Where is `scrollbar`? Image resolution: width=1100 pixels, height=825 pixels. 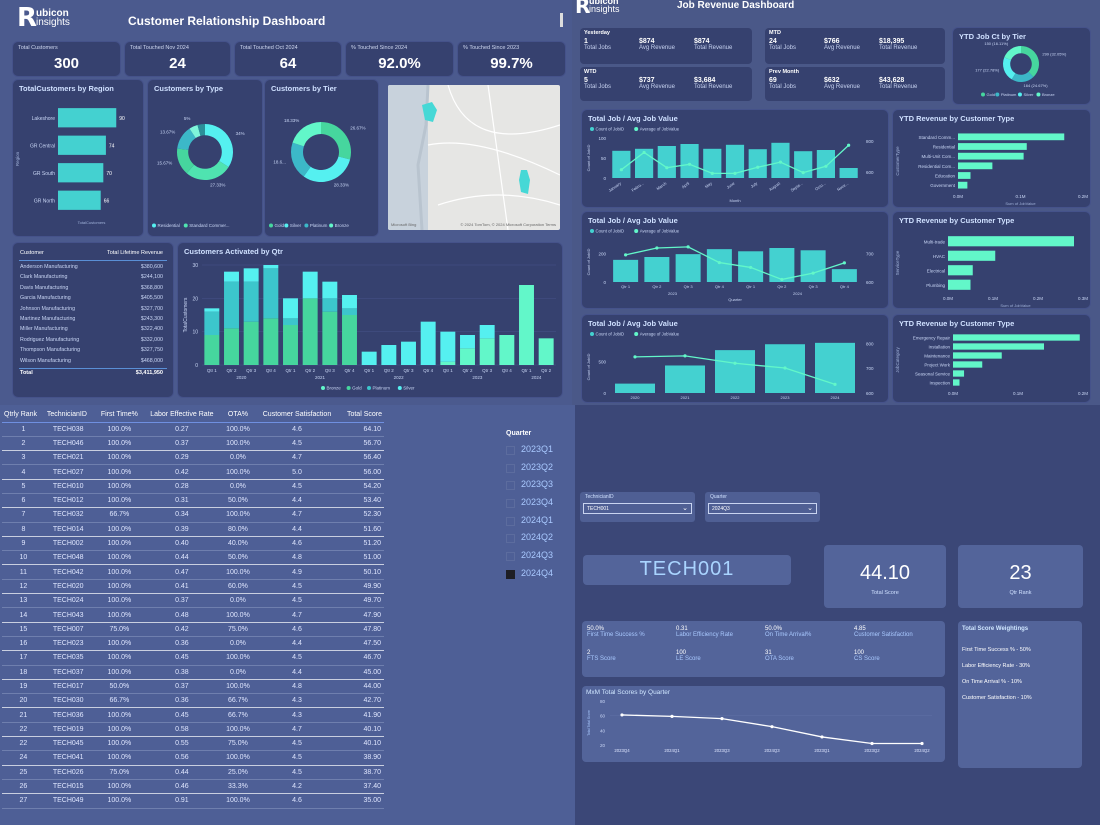
scrollbar is located at coordinates (561, 20).